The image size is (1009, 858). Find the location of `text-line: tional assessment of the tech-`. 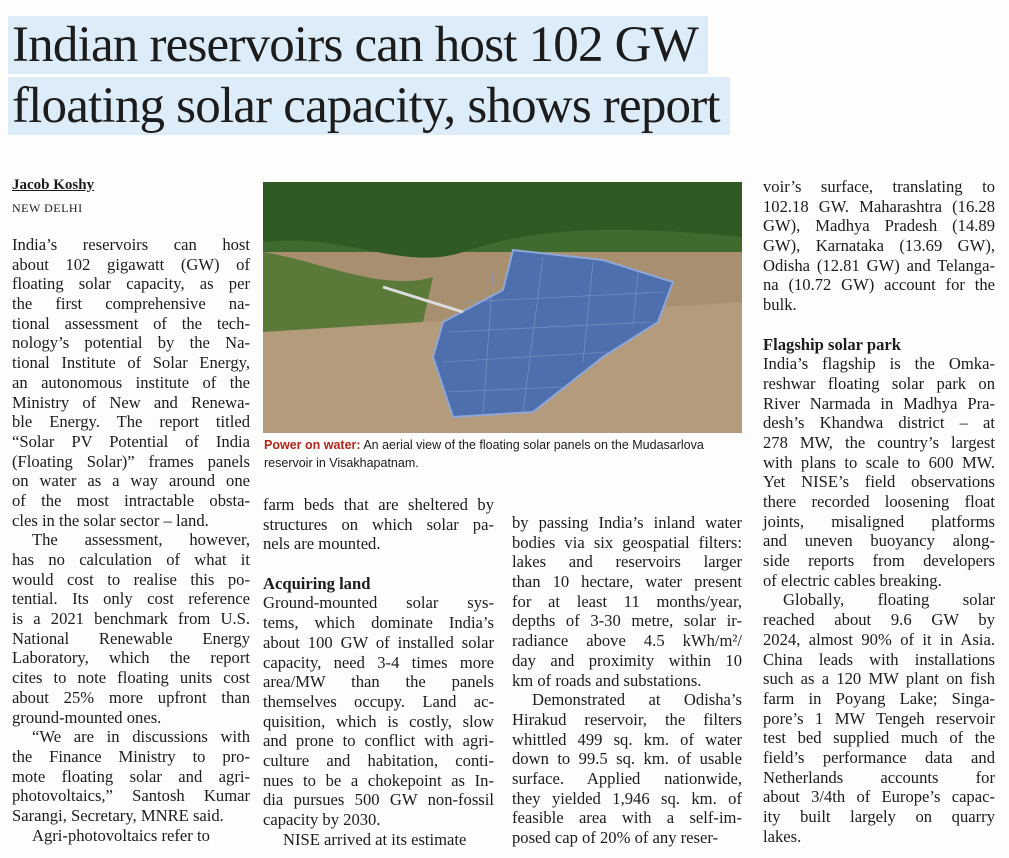

text-line: tional assessment of the tech- is located at coordinates (131, 323).